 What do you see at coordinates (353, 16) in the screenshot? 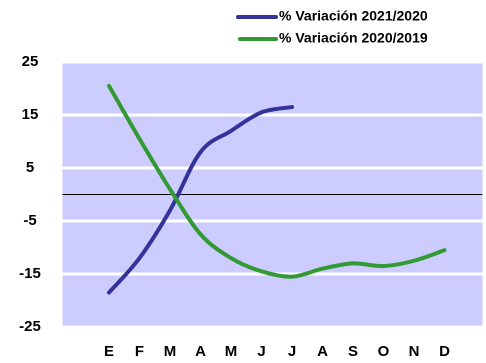
I see `legend-label: % Variación 2021/2020` at bounding box center [353, 16].